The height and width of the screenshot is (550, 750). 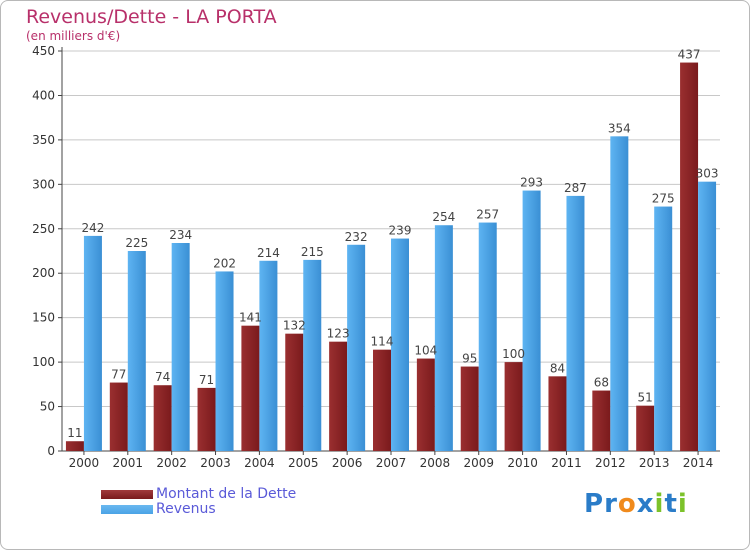 What do you see at coordinates (443, 217) in the screenshot?
I see `data-label-revenus: 254` at bounding box center [443, 217].